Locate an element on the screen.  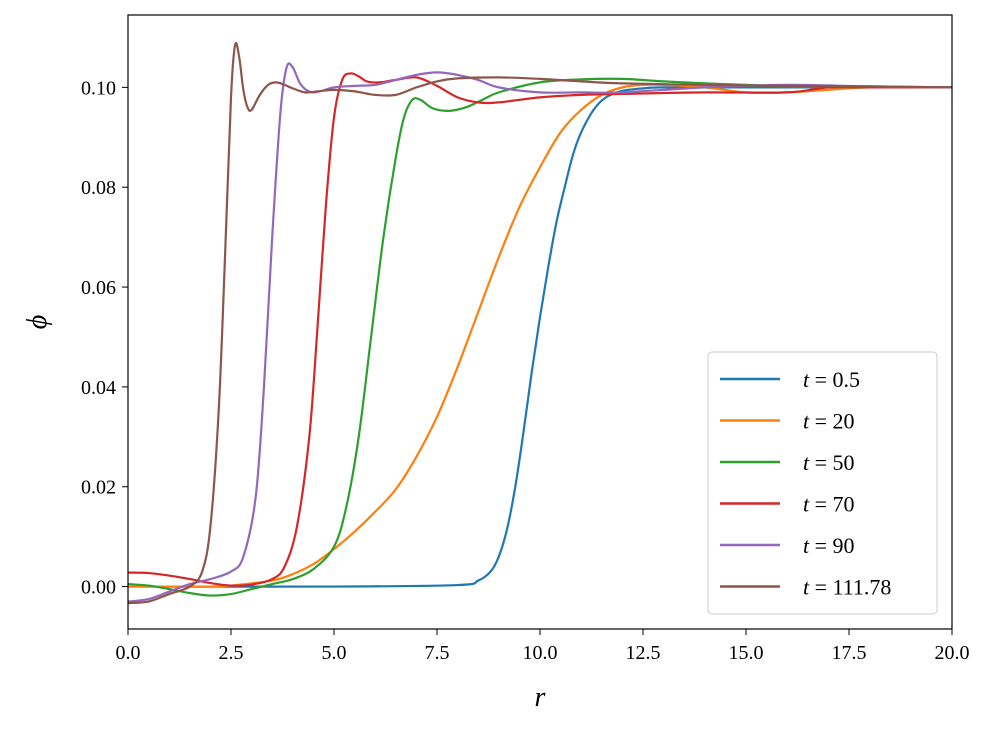
x-tick-label: 2.5 is located at coordinates (231, 653).